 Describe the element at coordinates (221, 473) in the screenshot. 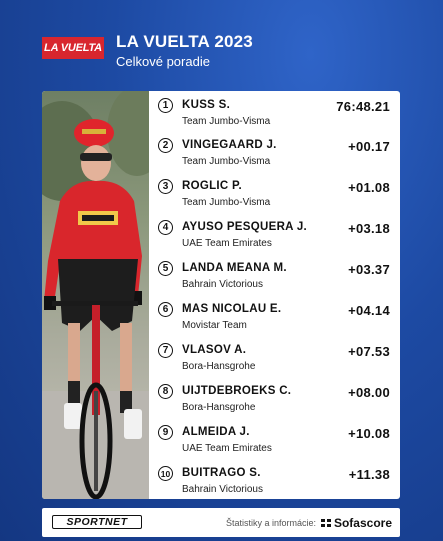

I see `rider-name: BUITRAGO S.` at that location.